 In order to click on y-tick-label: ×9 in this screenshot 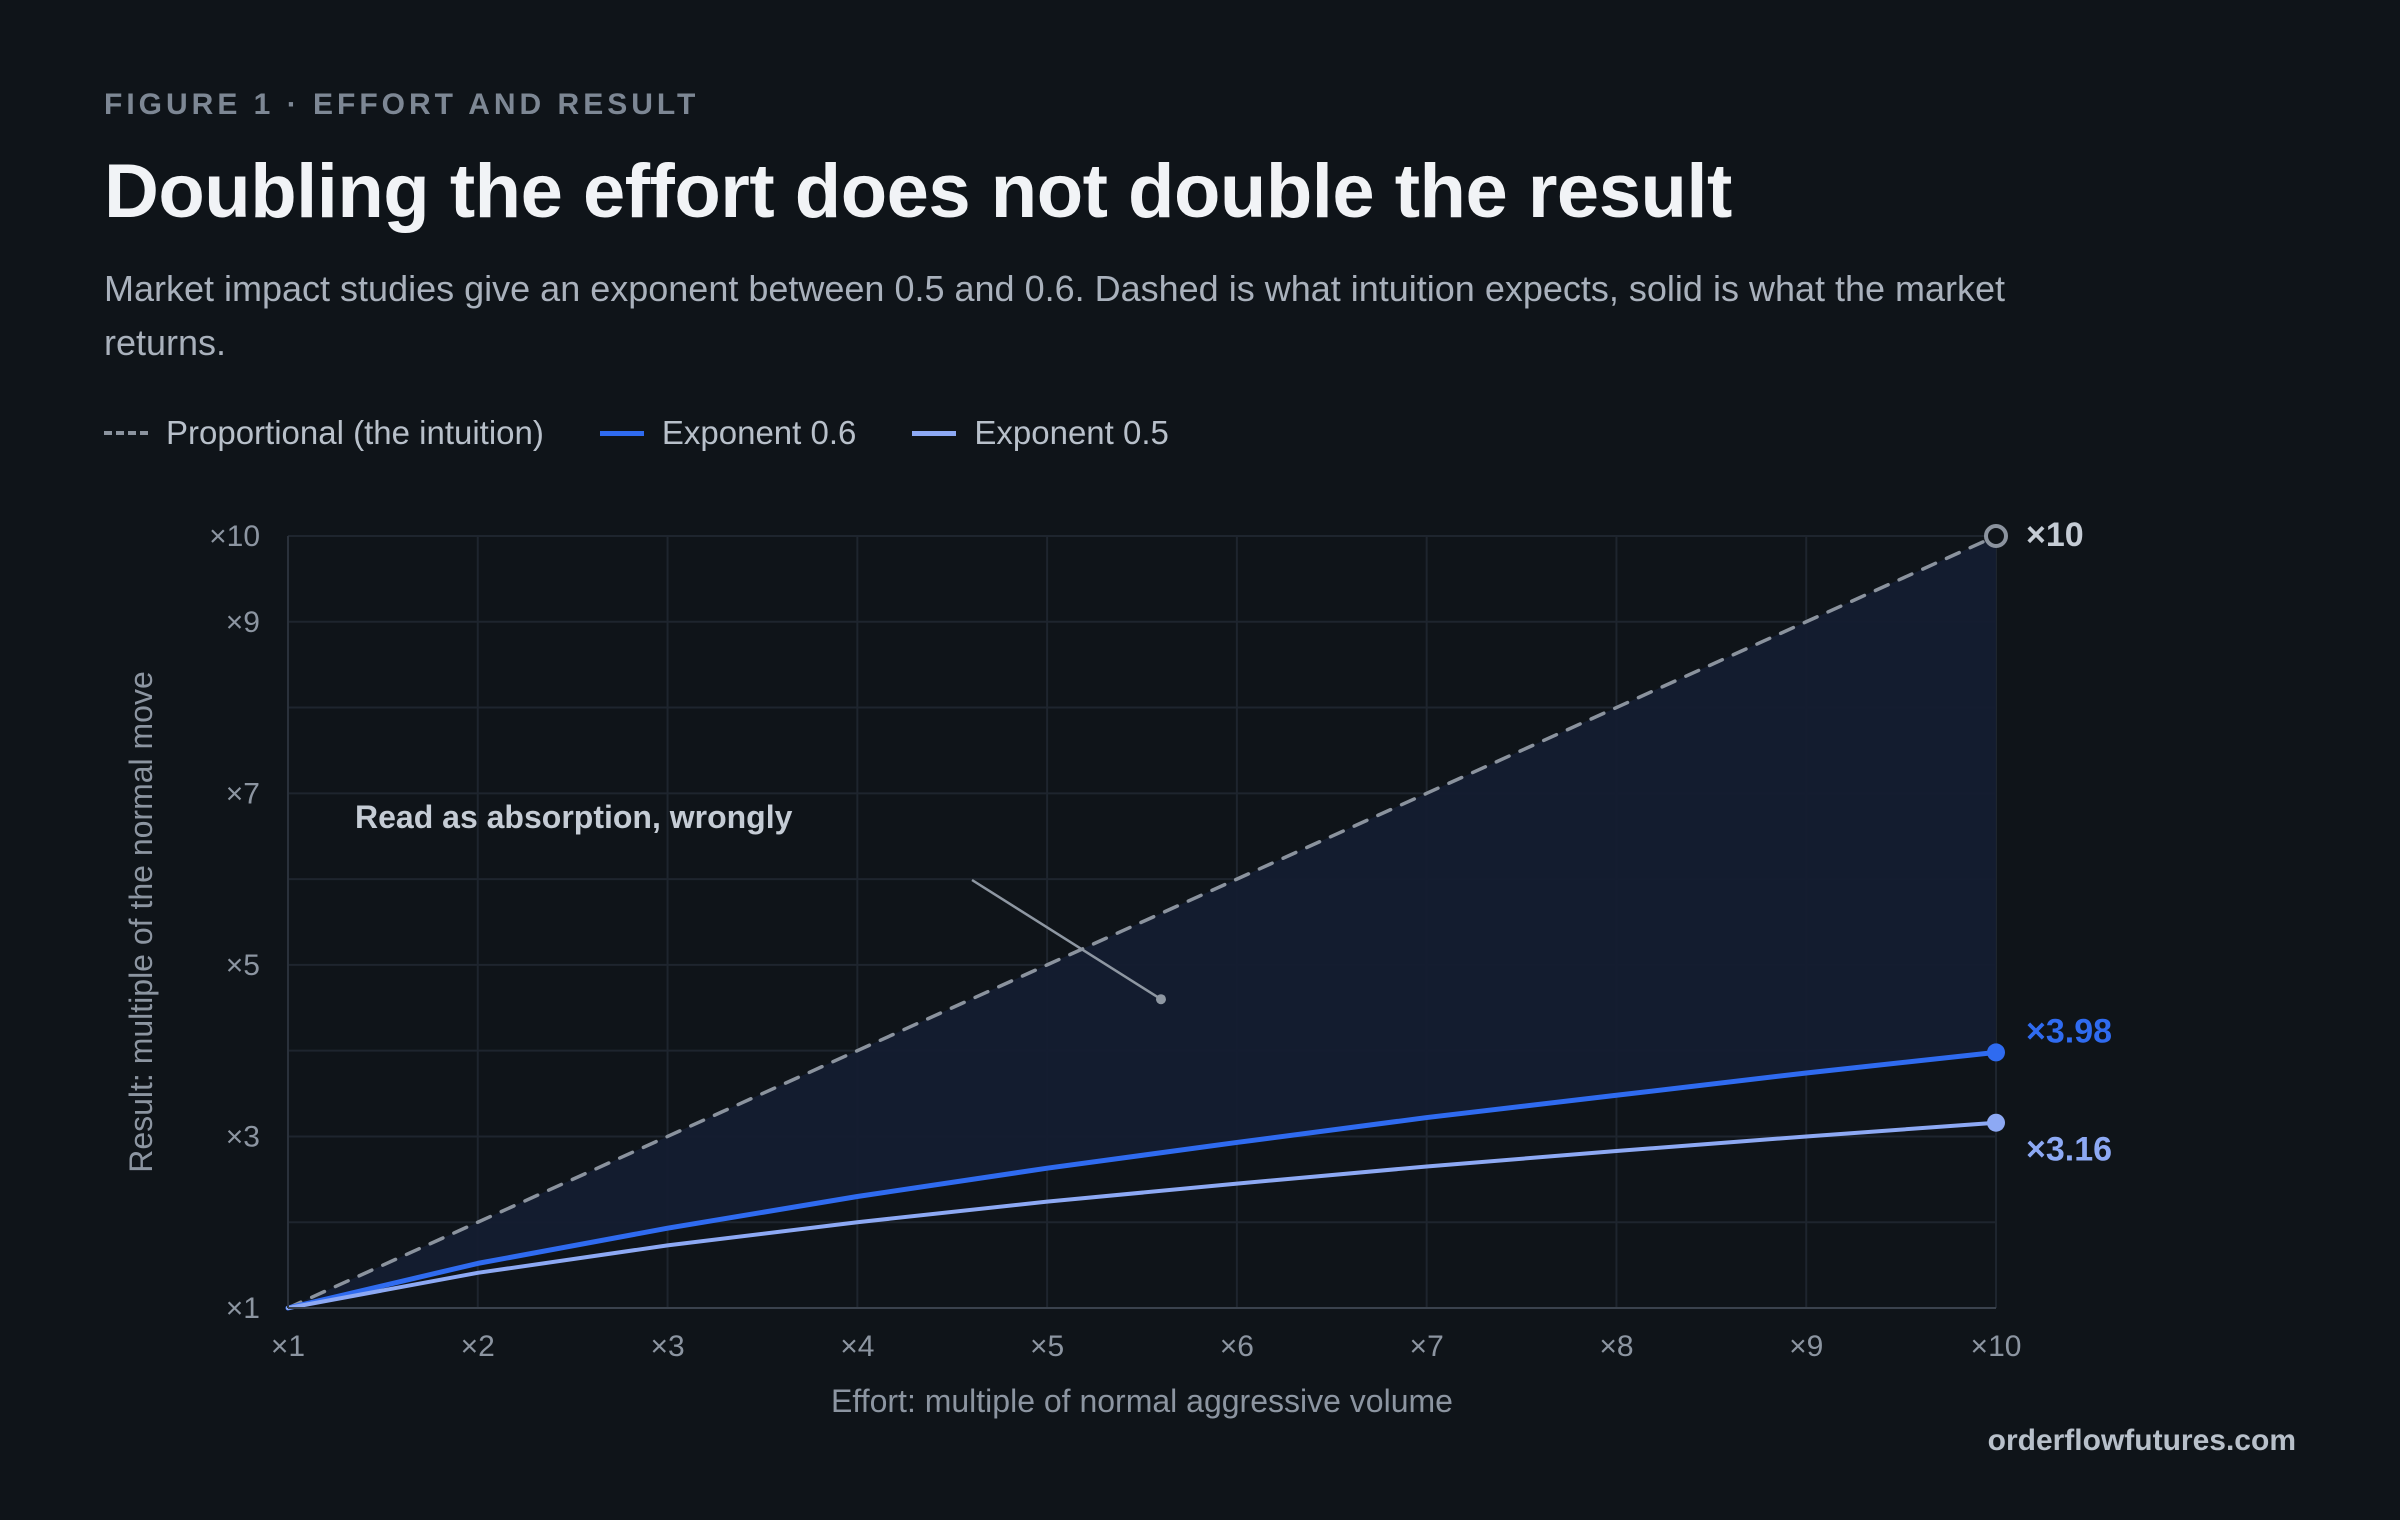, I will do `click(243, 622)`.